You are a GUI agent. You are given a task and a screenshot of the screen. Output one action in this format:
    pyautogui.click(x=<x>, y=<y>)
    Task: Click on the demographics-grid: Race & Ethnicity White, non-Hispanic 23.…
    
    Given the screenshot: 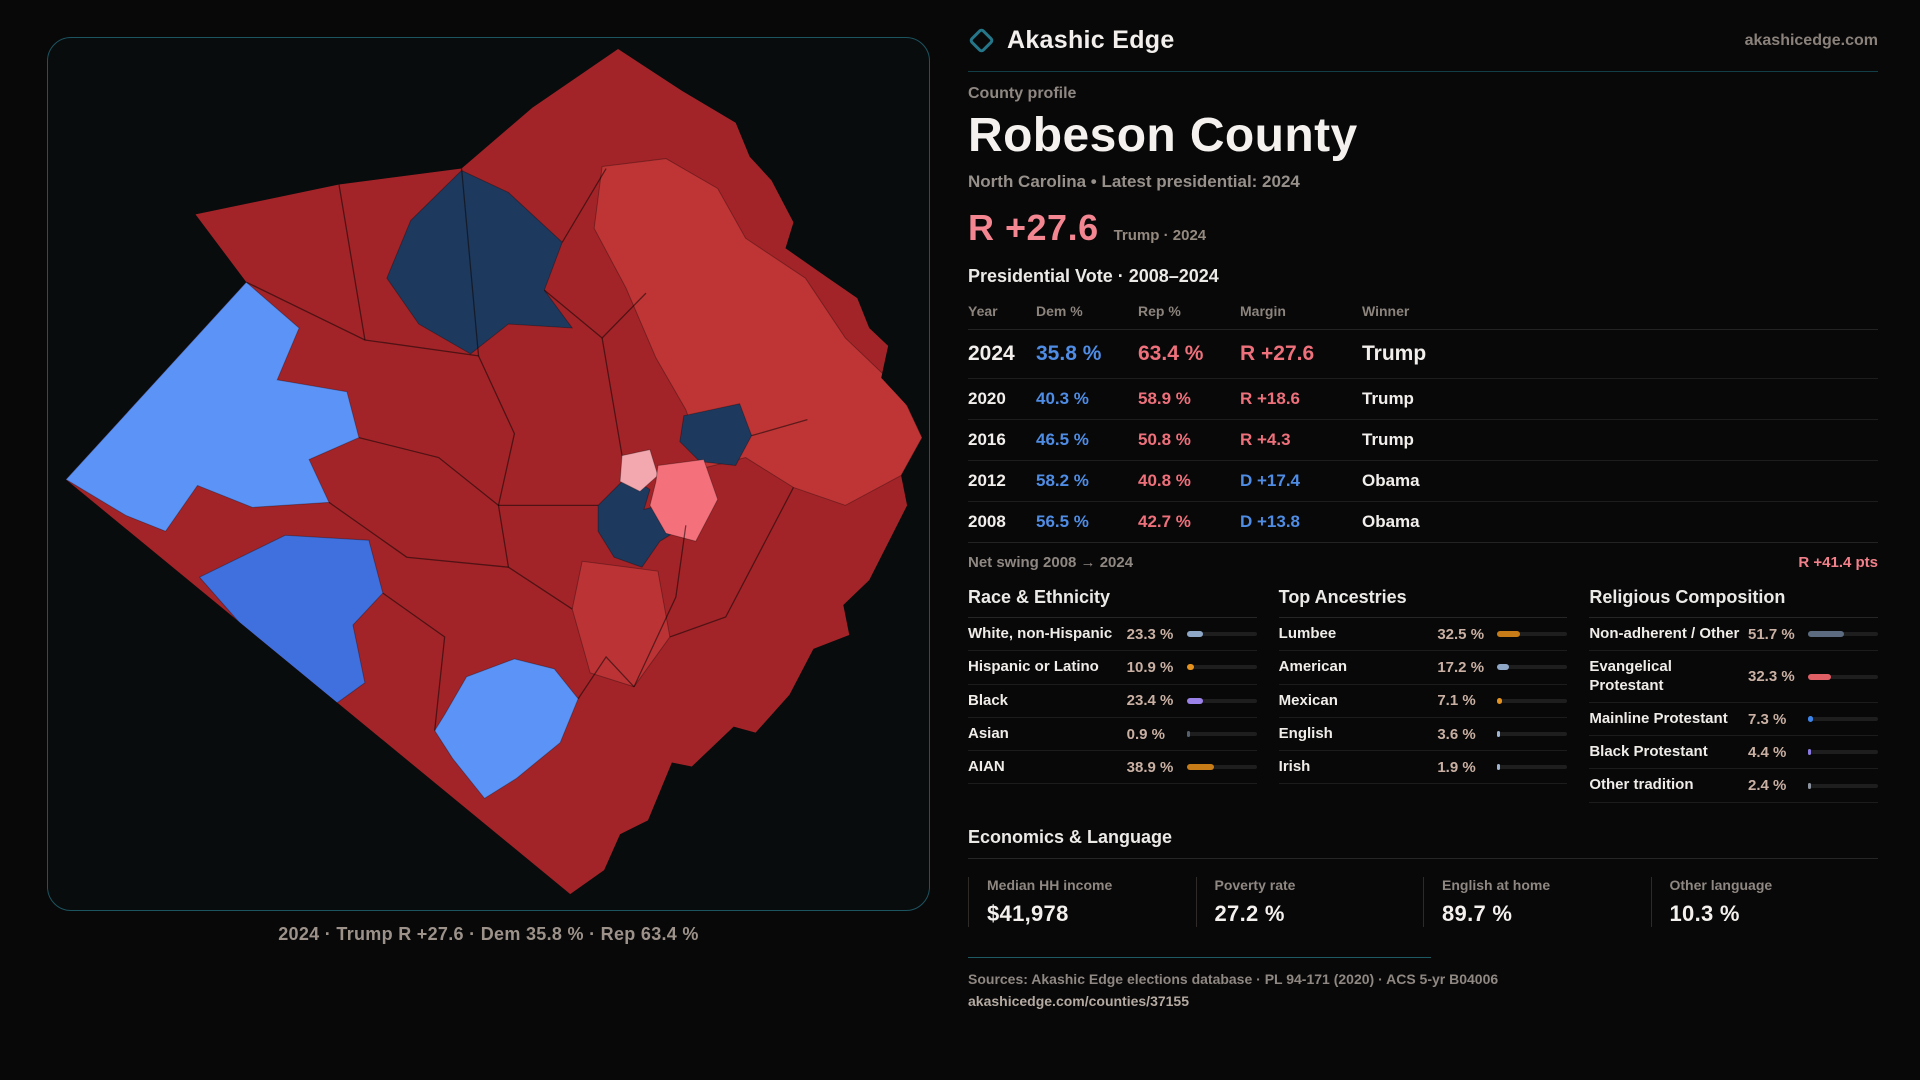 What is the action you would take?
    pyautogui.click(x=1423, y=695)
    